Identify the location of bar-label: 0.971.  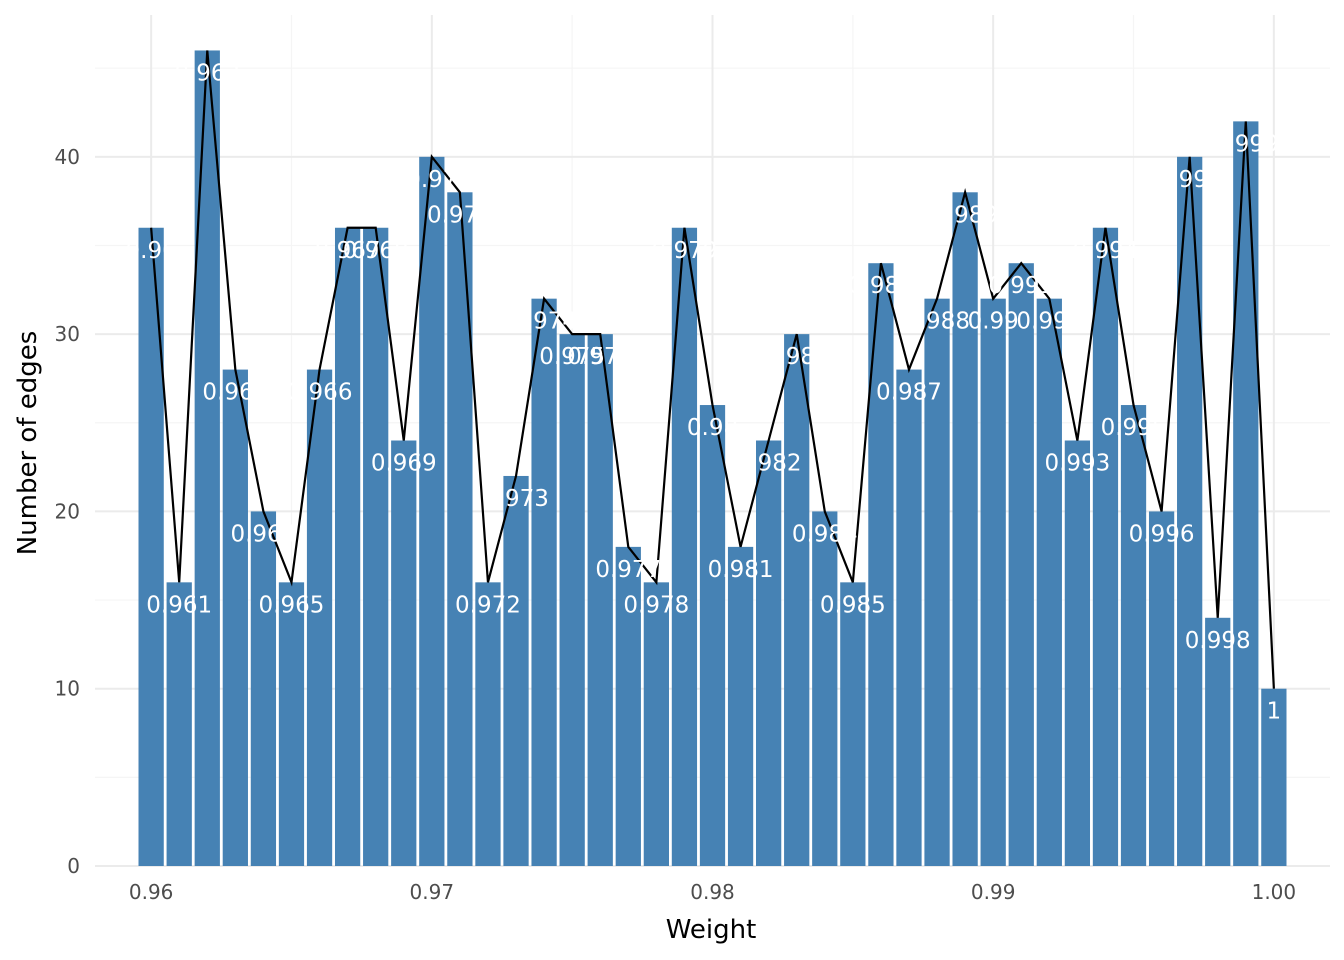
(460, 215).